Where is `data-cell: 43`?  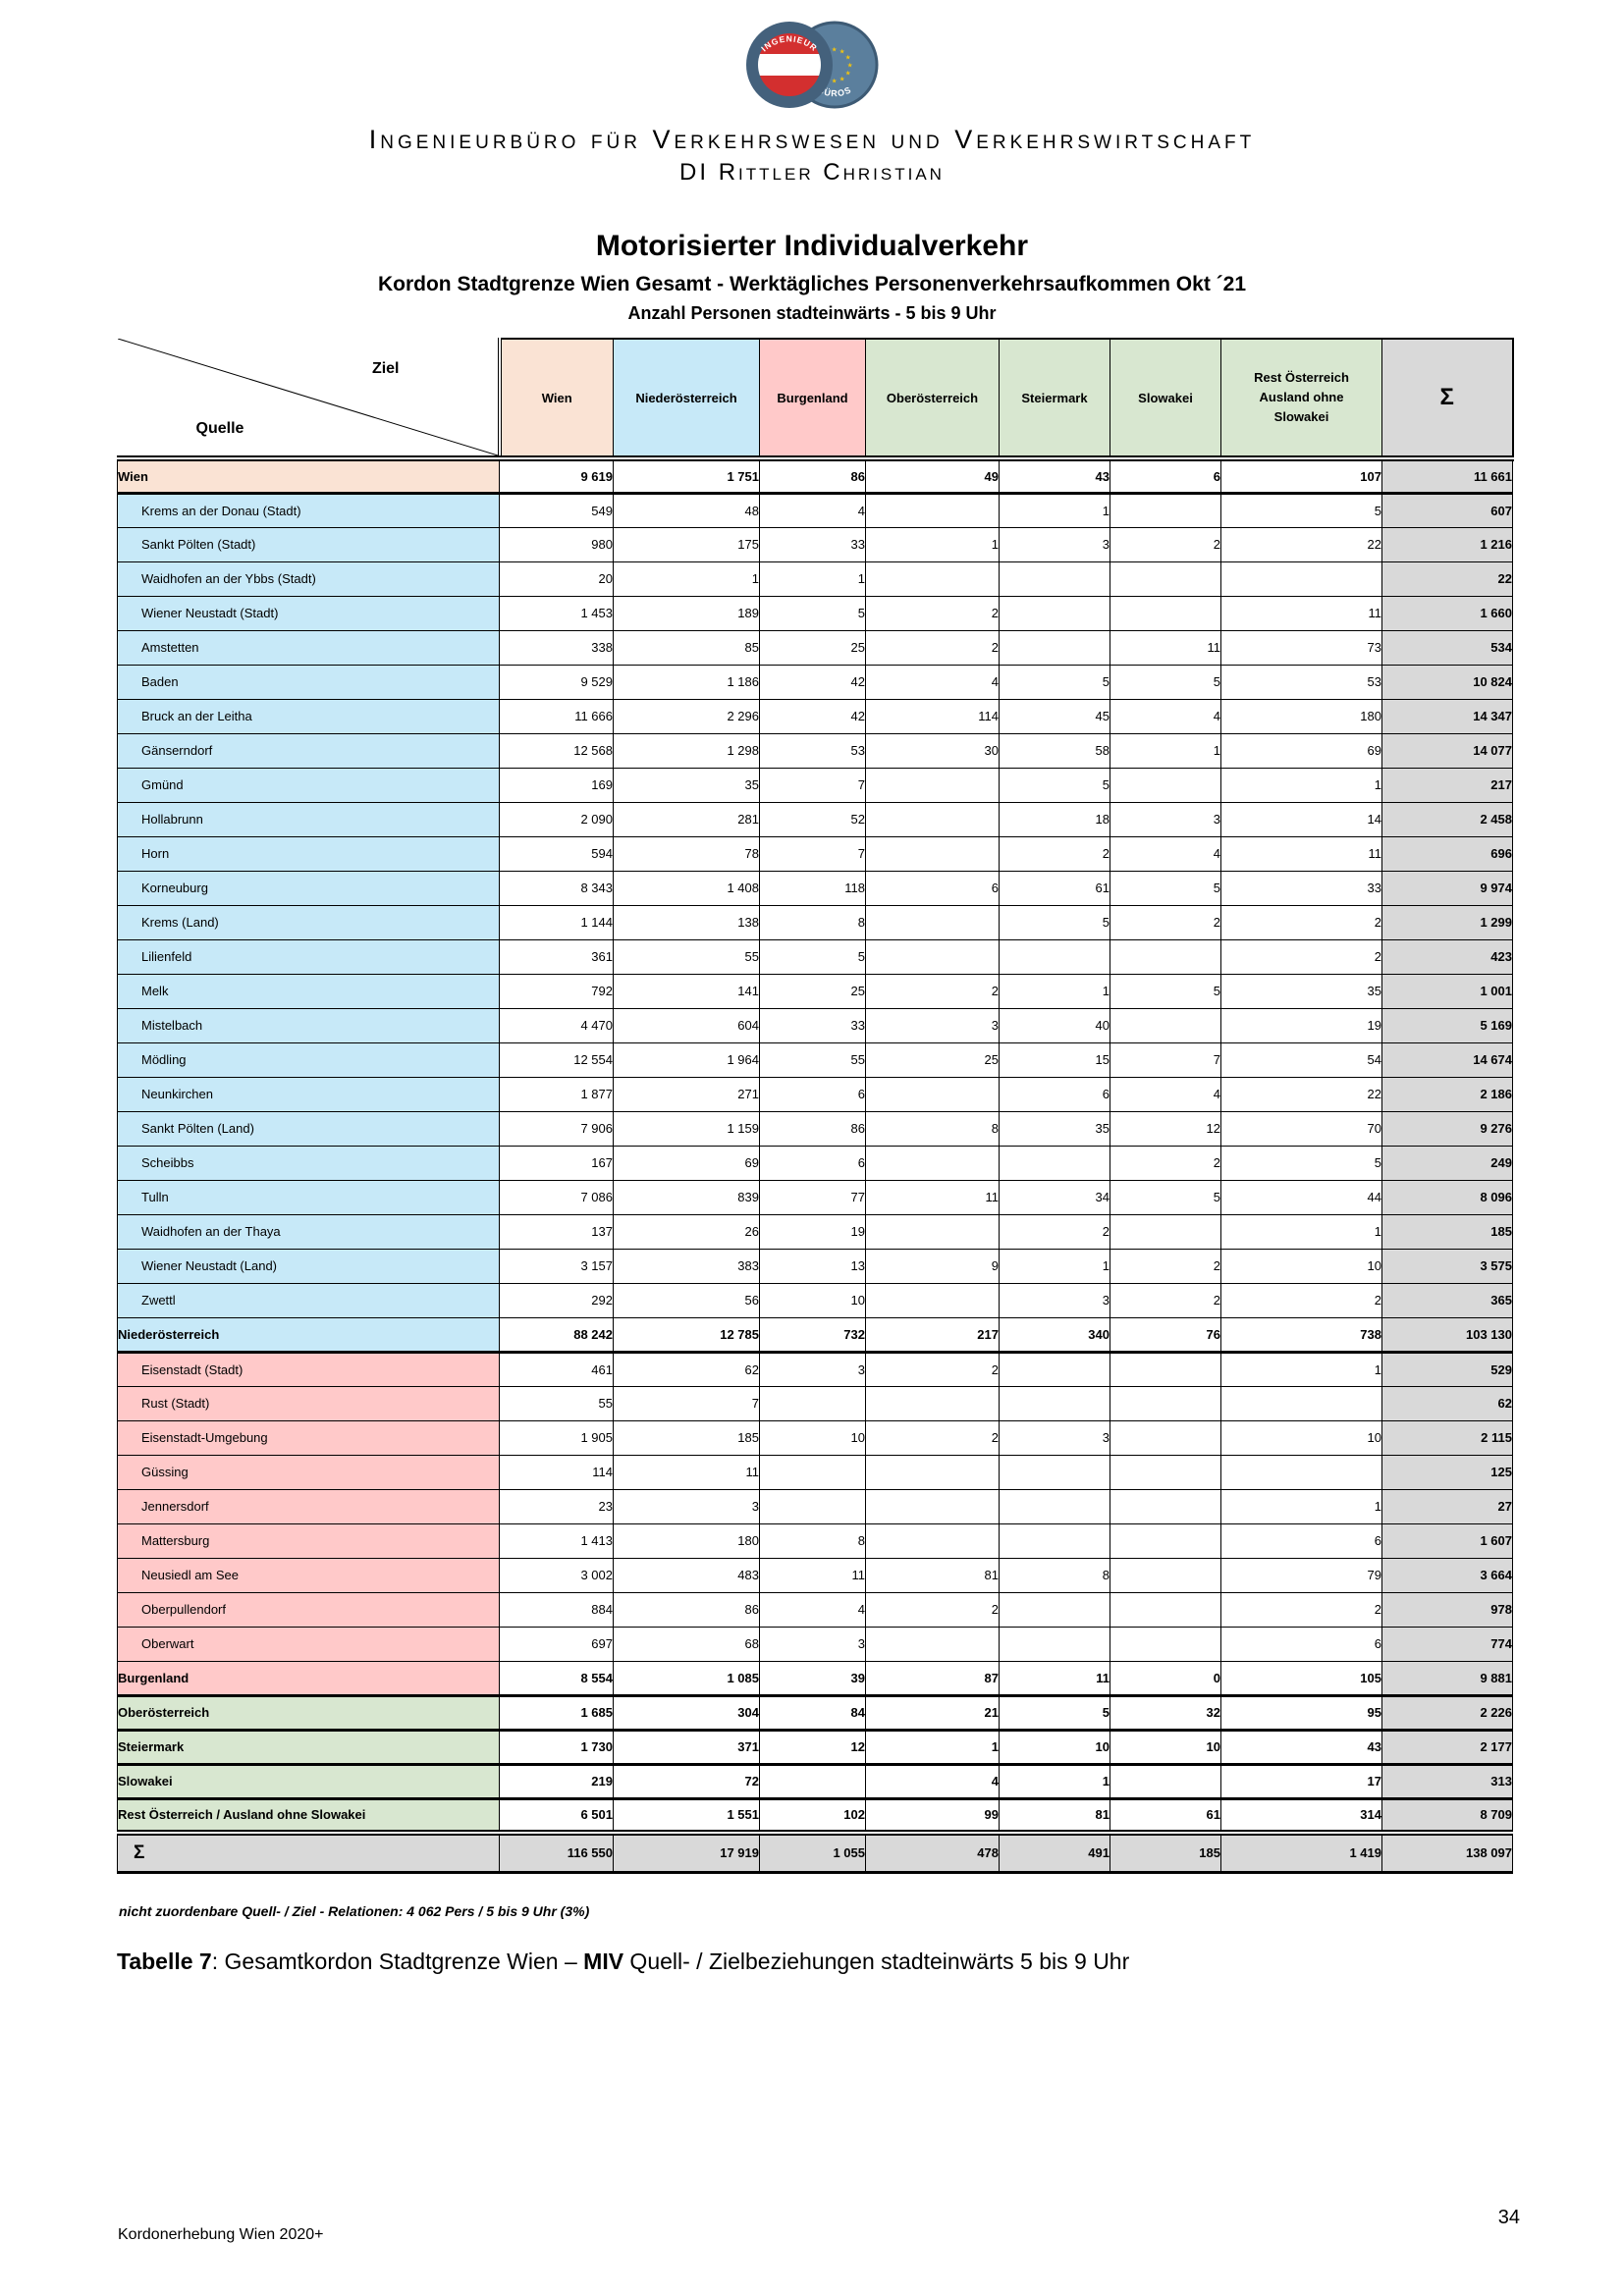
data-cell: 43 is located at coordinates (1054, 475).